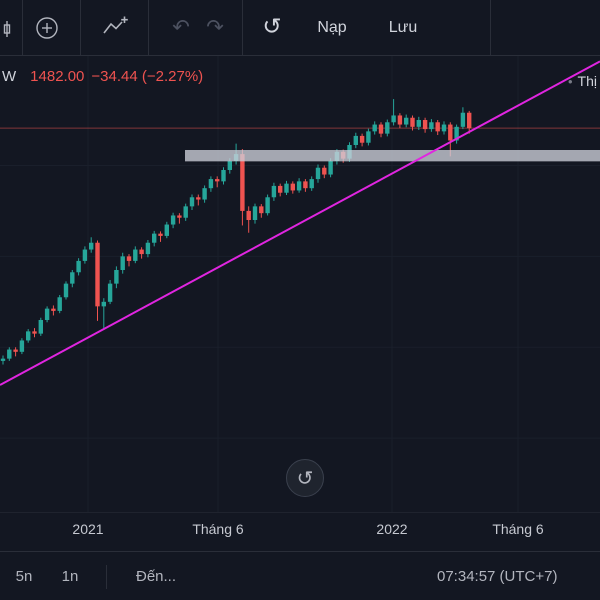  I want to click on range-1d-label: 1n, so click(70, 576).